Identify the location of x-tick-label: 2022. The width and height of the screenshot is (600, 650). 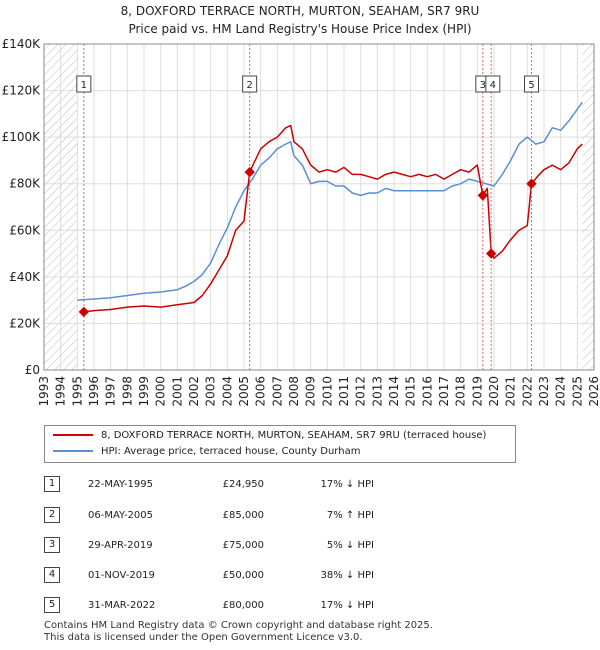
(527, 391).